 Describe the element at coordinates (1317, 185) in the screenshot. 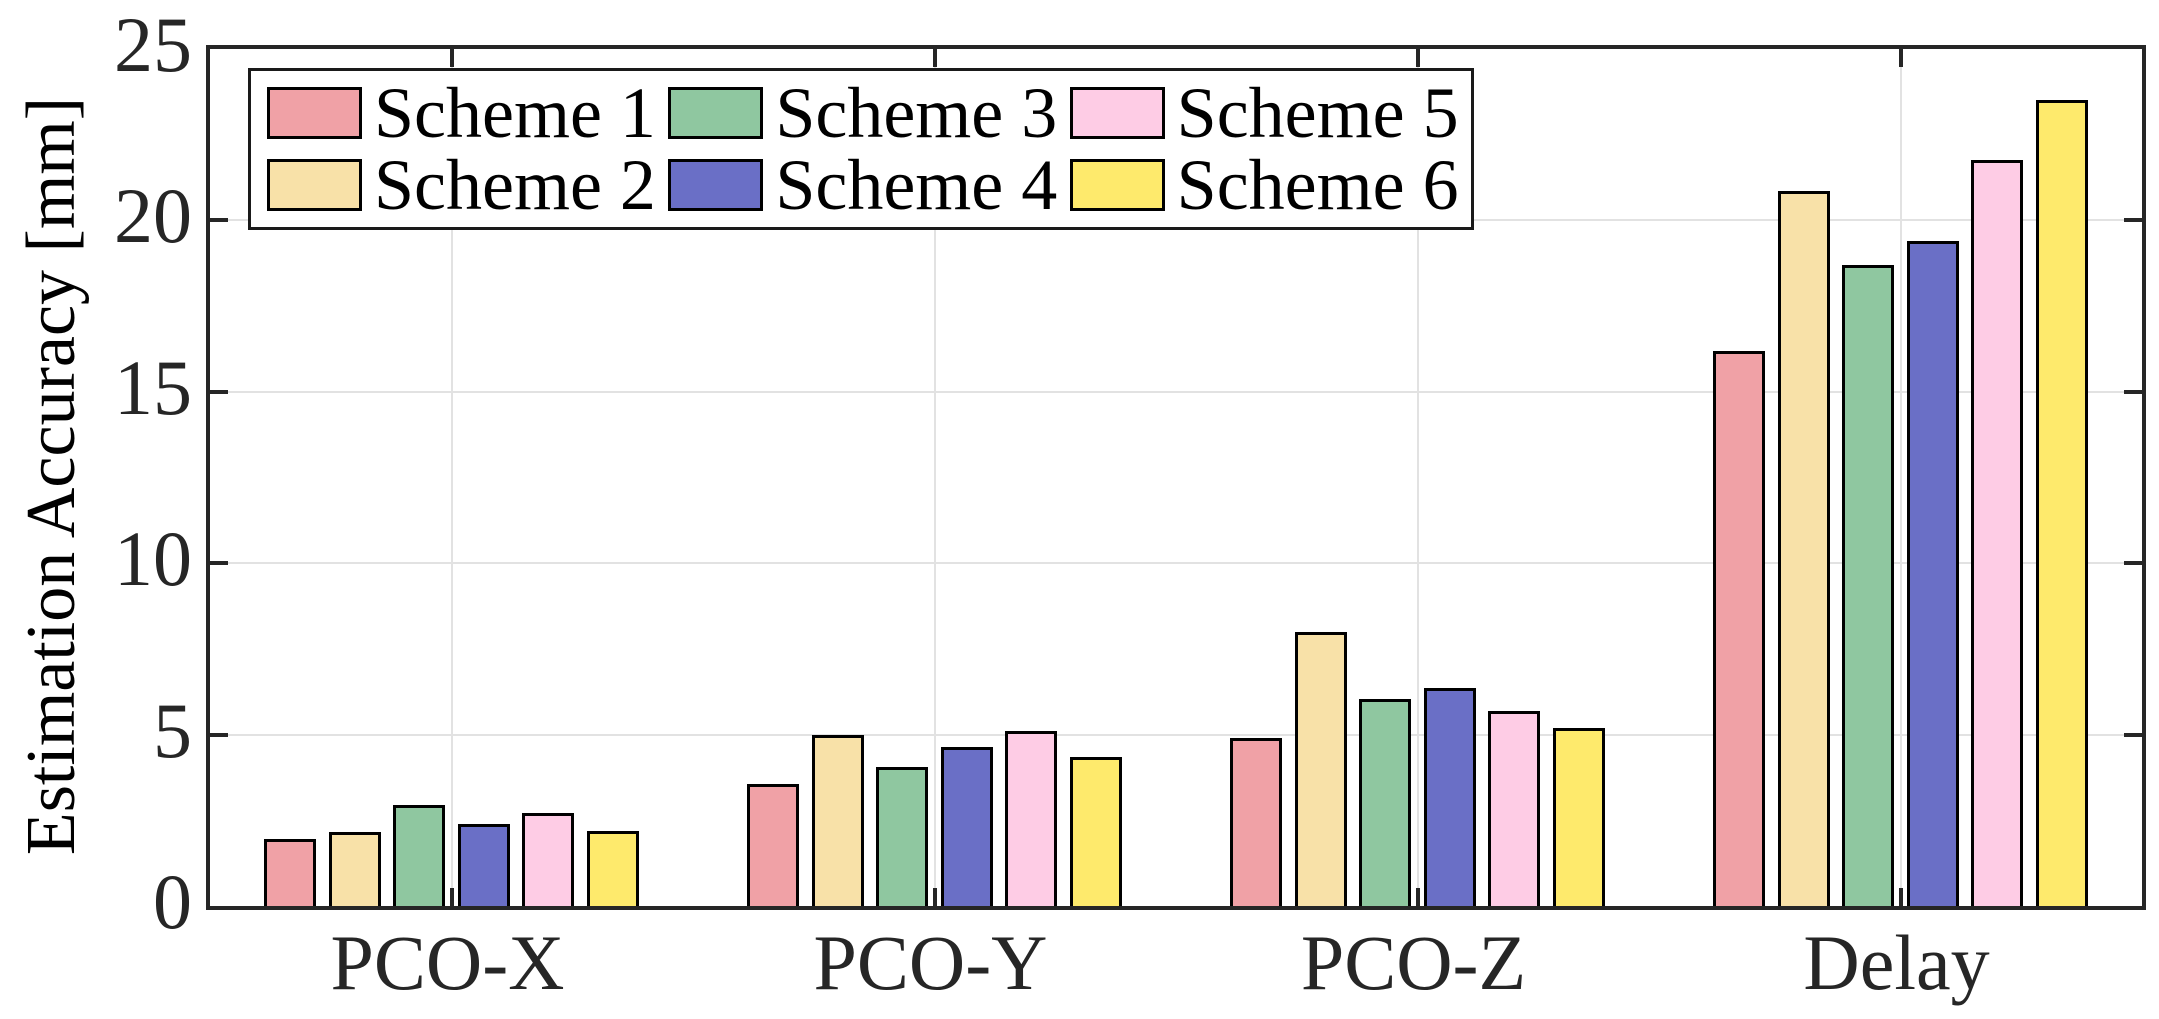

I see `legend-label-scheme-6: Scheme 6` at that location.